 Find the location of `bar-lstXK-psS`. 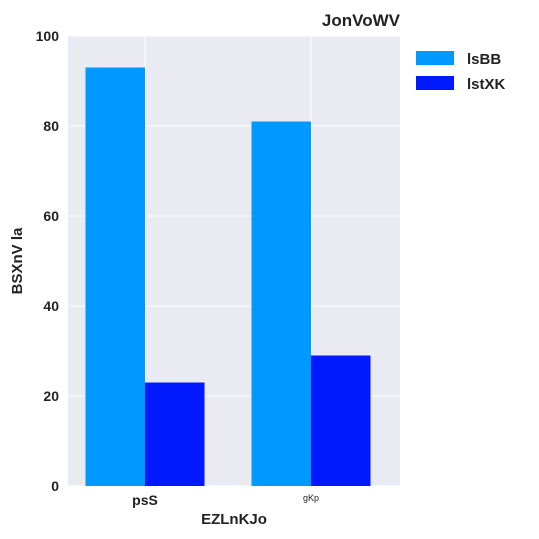

bar-lstXK-psS is located at coordinates (175, 434).